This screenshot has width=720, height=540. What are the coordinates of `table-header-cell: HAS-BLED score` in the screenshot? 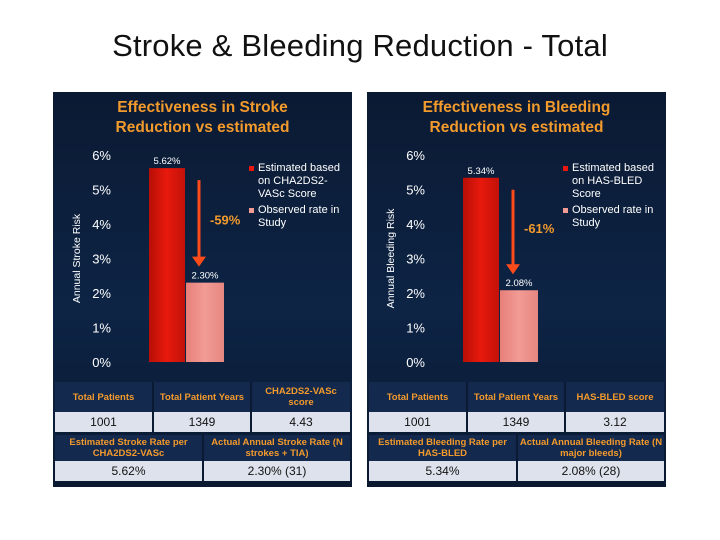 It's located at (615, 397).